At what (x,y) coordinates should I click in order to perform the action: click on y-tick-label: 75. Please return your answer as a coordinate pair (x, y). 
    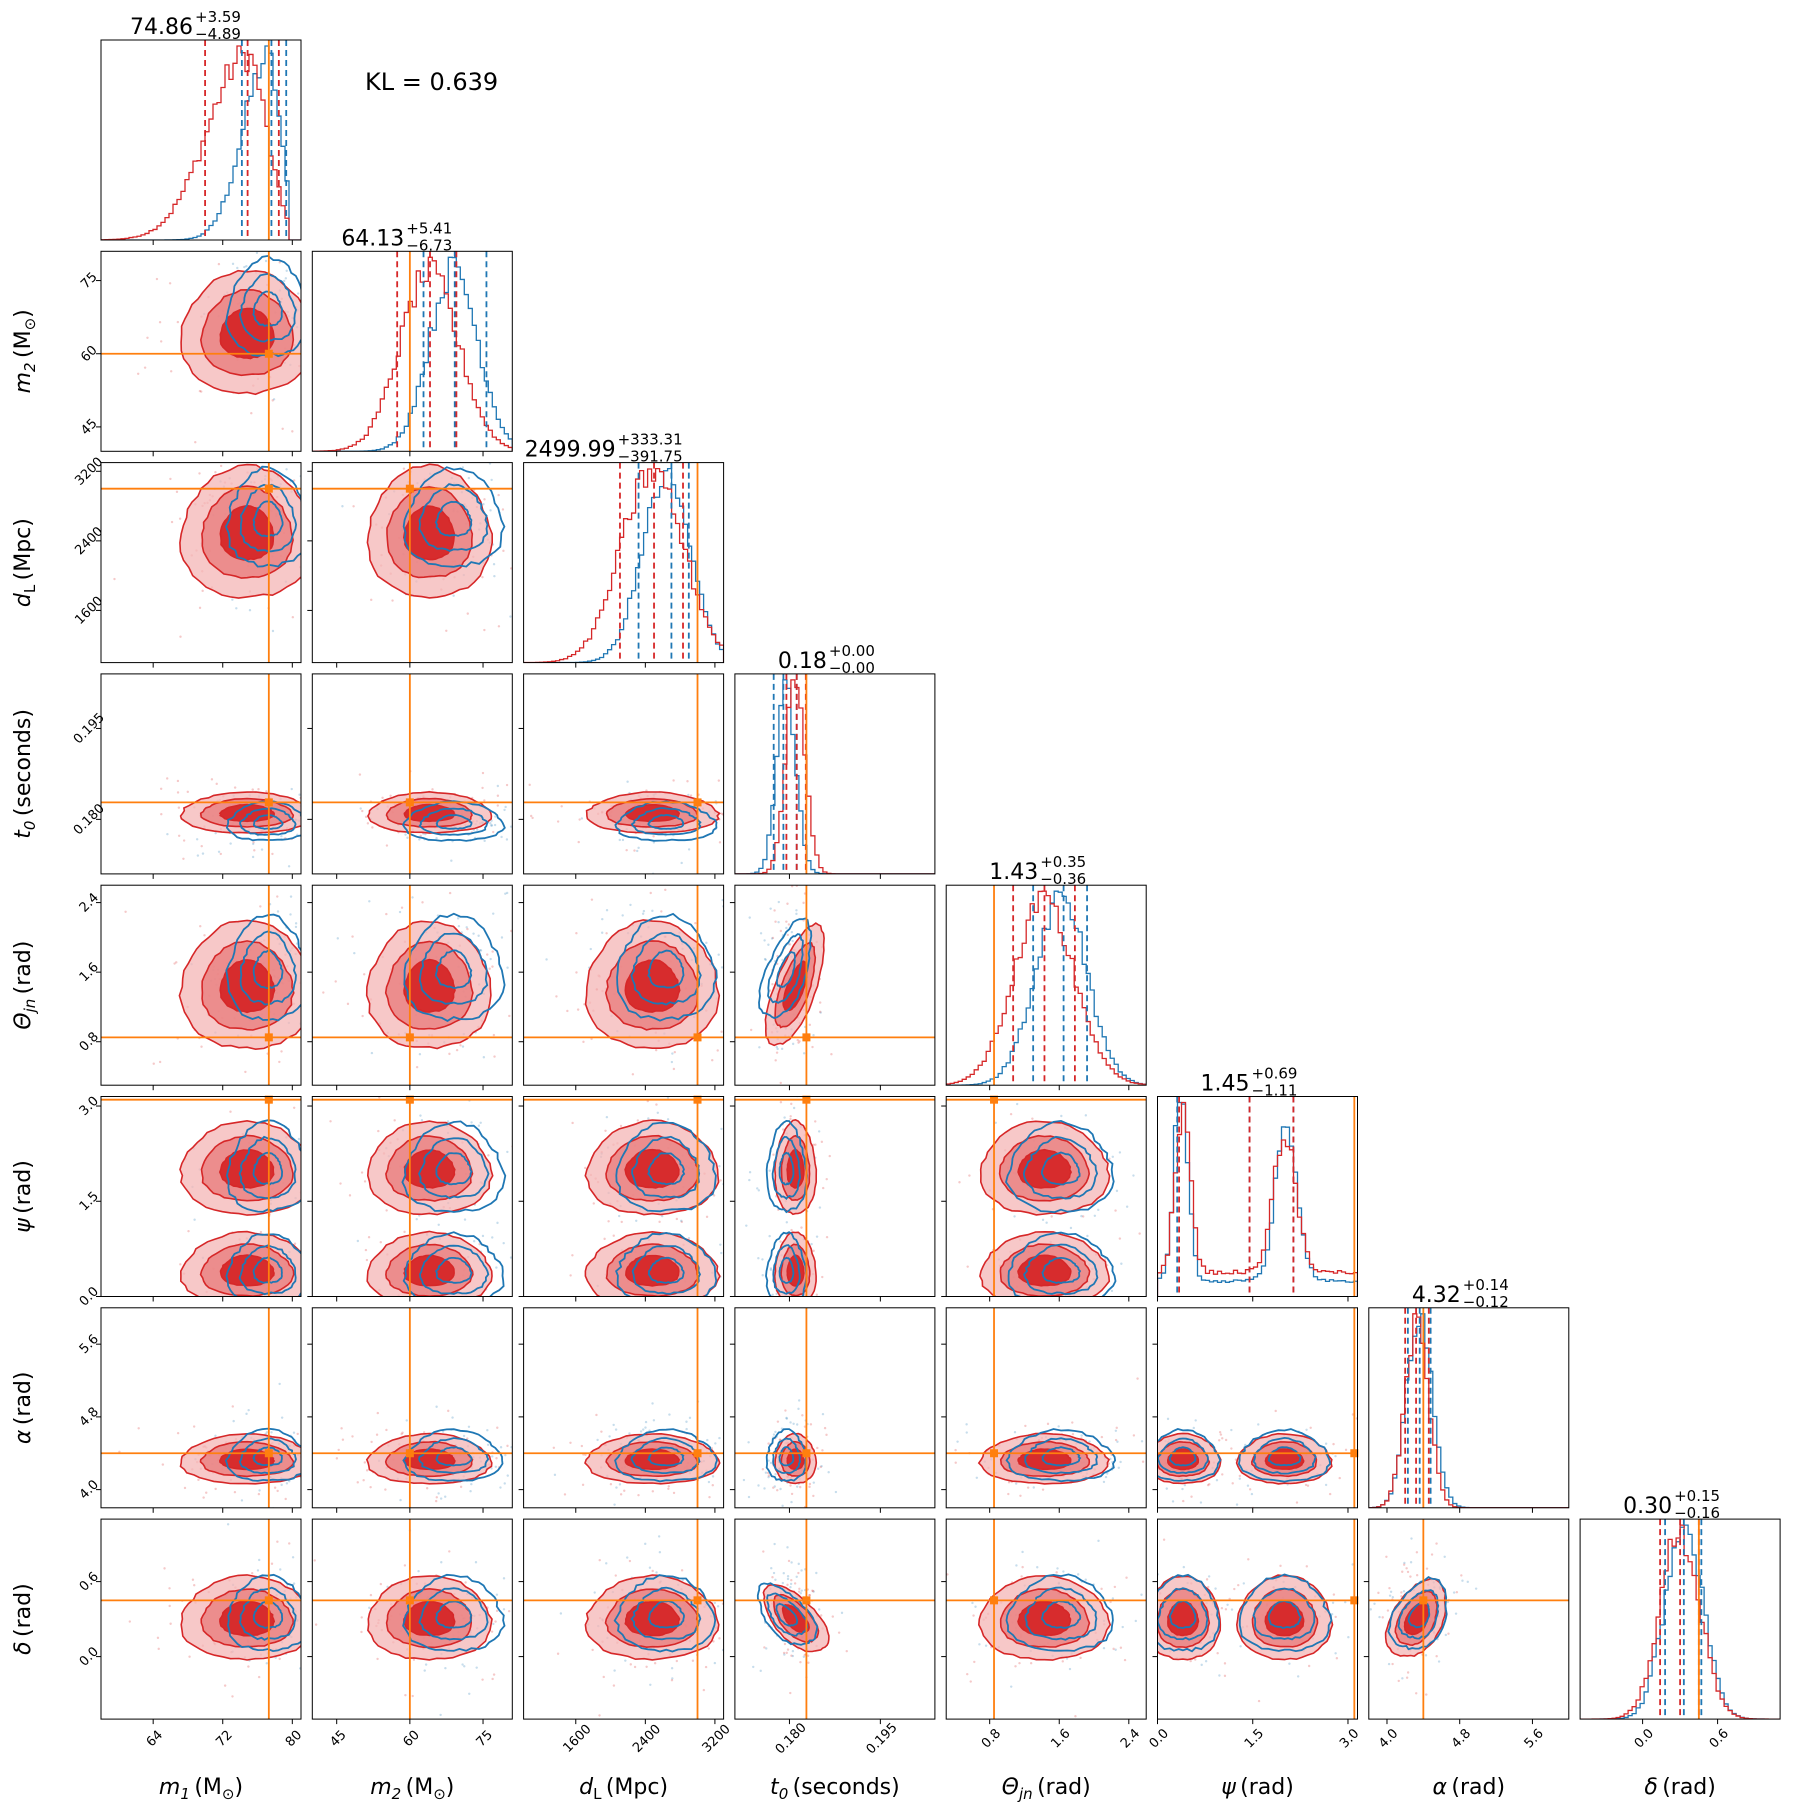
    Looking at the image, I should click on (89, 281).